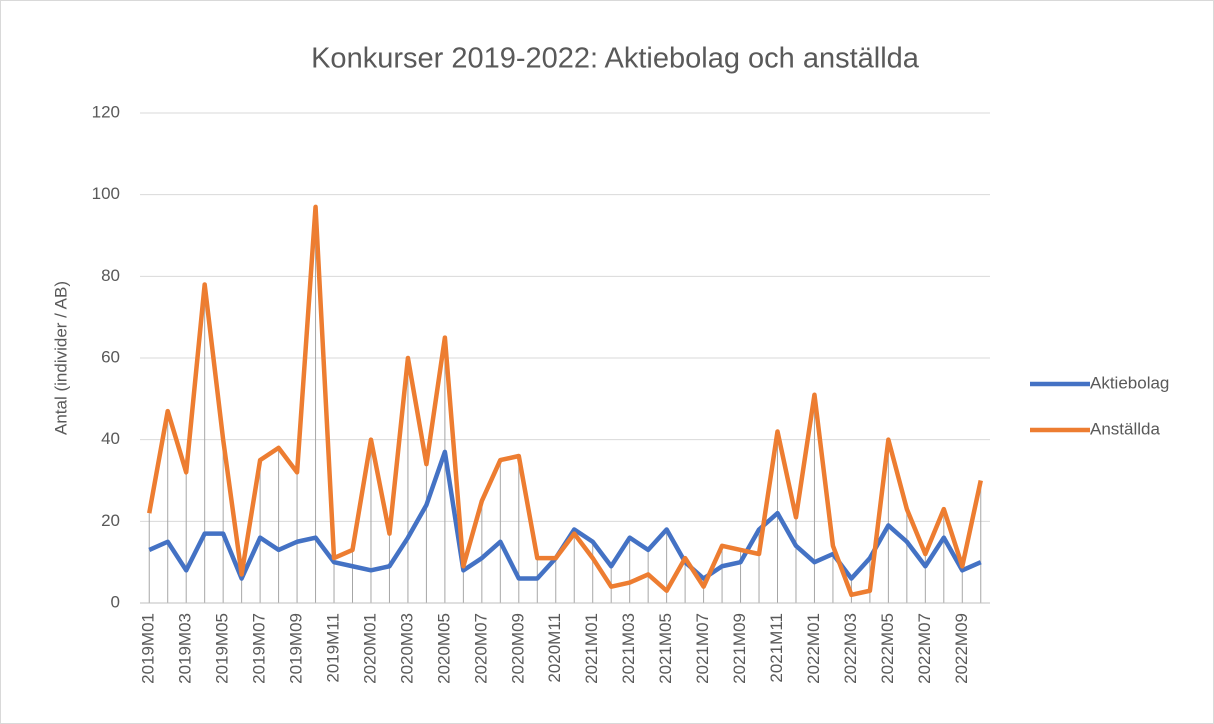 Image resolution: width=1214 pixels, height=724 pixels. What do you see at coordinates (776, 648) in the screenshot?
I see `x-tick-label: 2021M11` at bounding box center [776, 648].